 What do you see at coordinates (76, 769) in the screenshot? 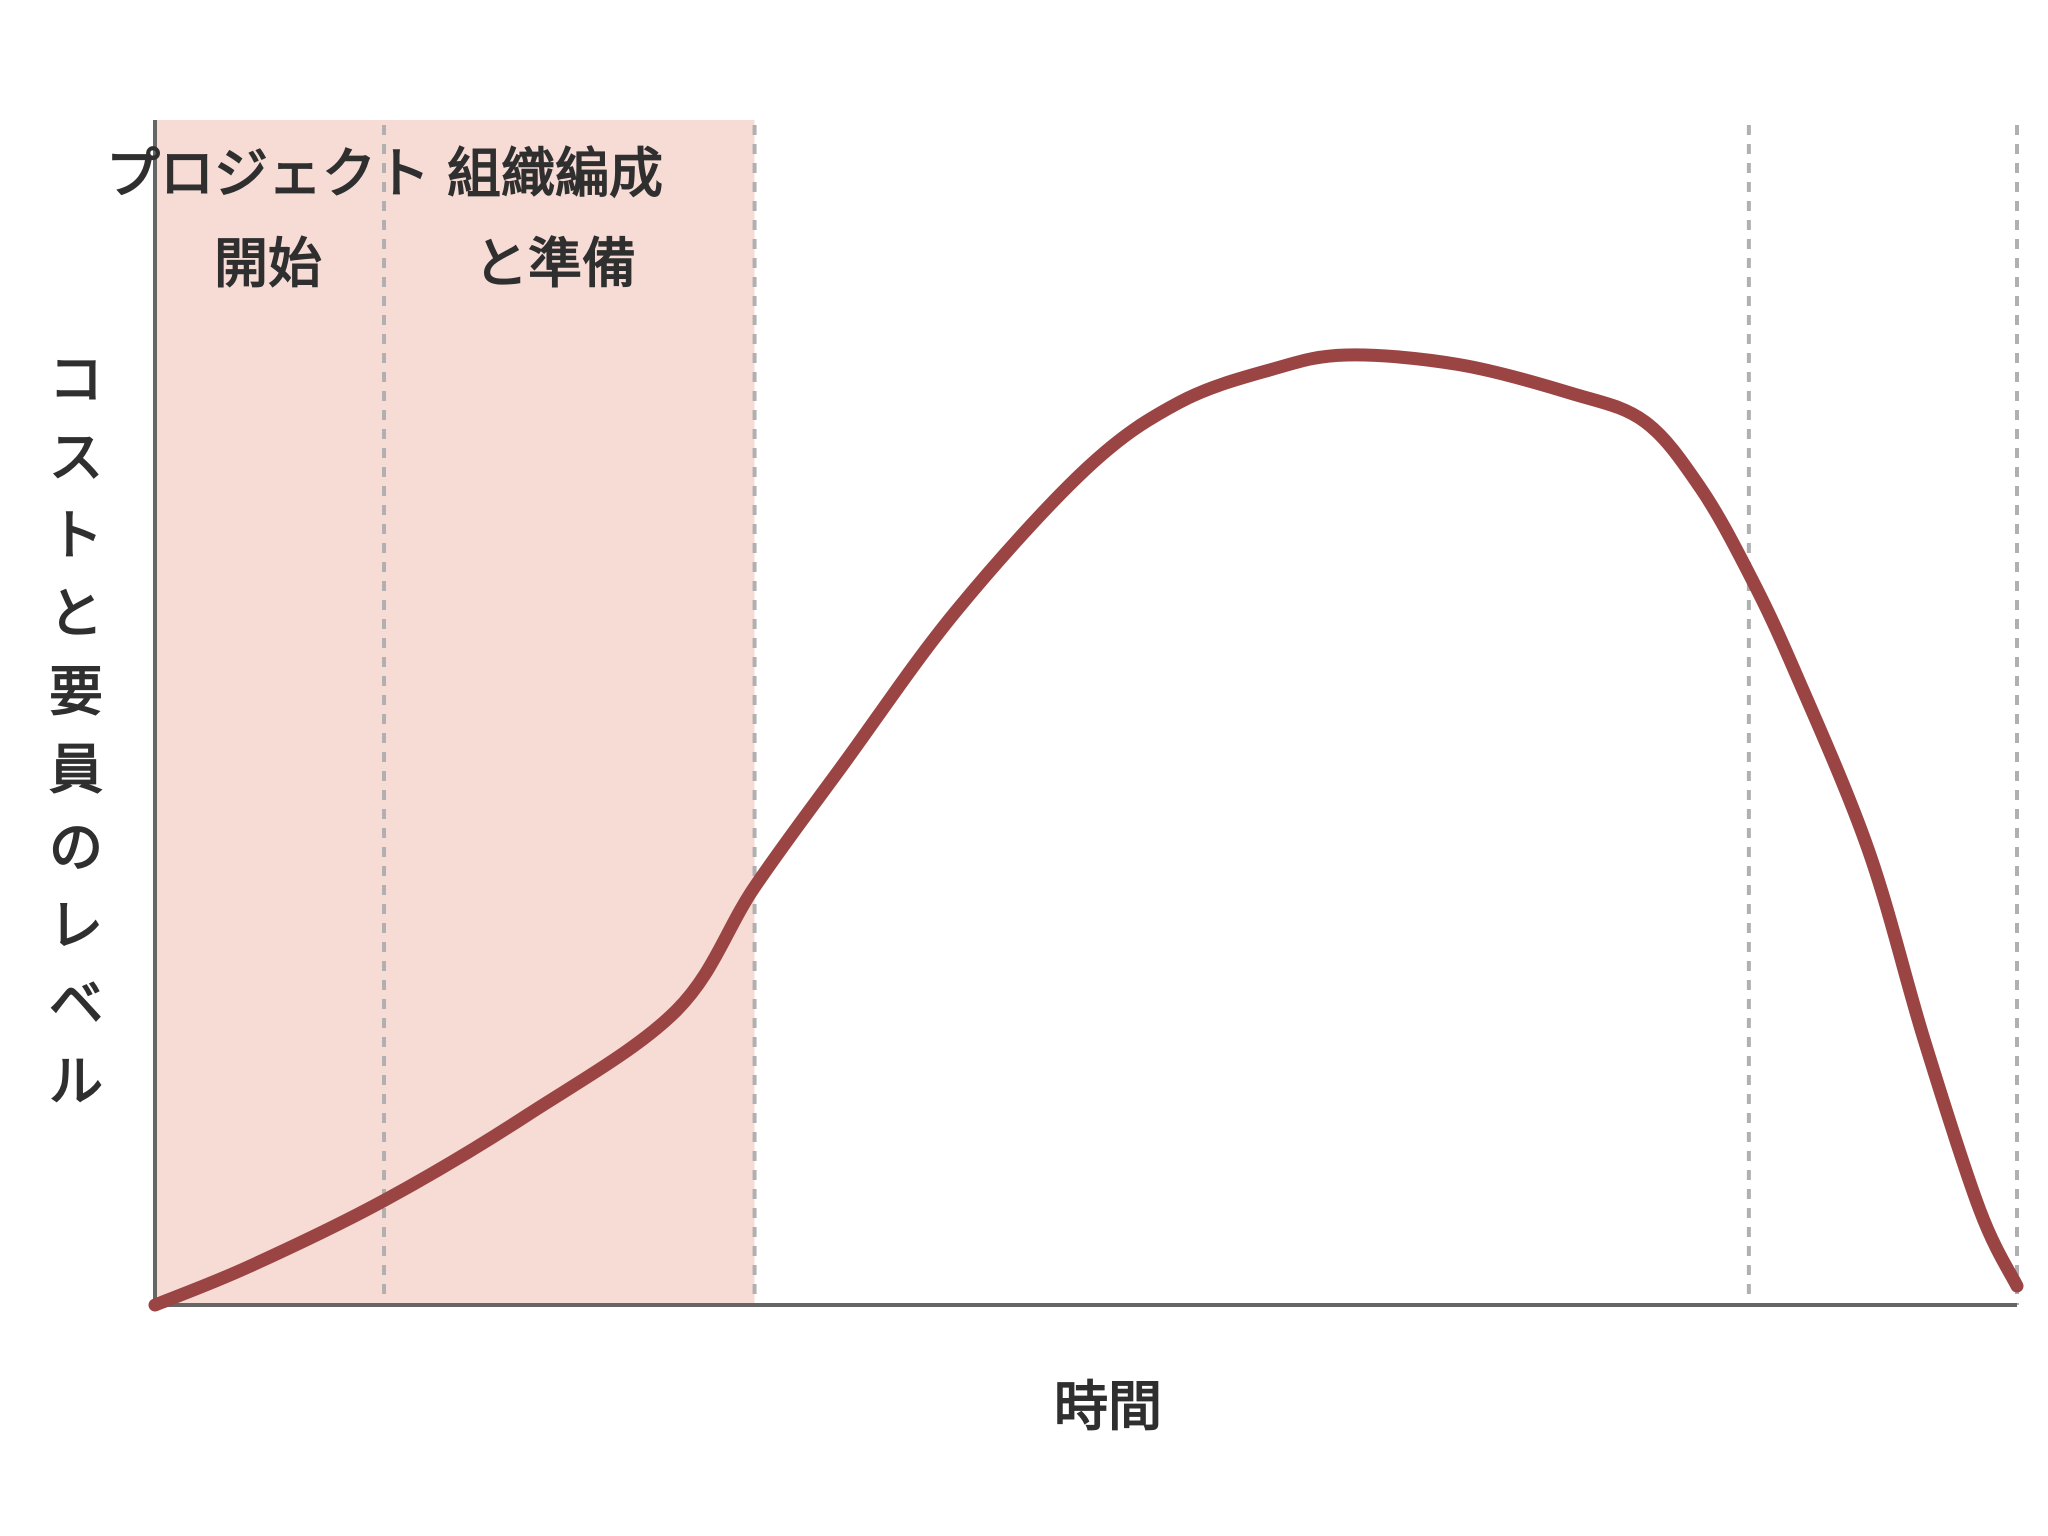
I see `y-axis-label-char: 員` at bounding box center [76, 769].